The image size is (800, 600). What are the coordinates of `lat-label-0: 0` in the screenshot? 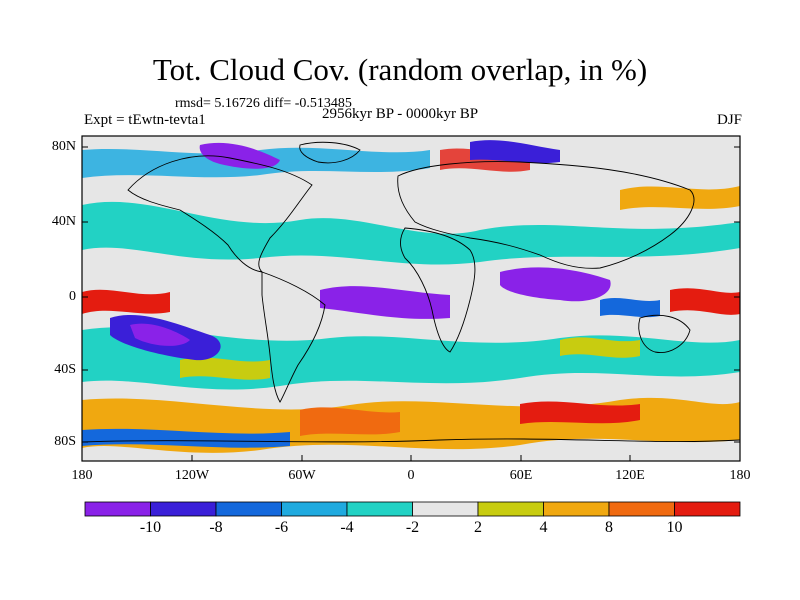 It's located at (72, 296).